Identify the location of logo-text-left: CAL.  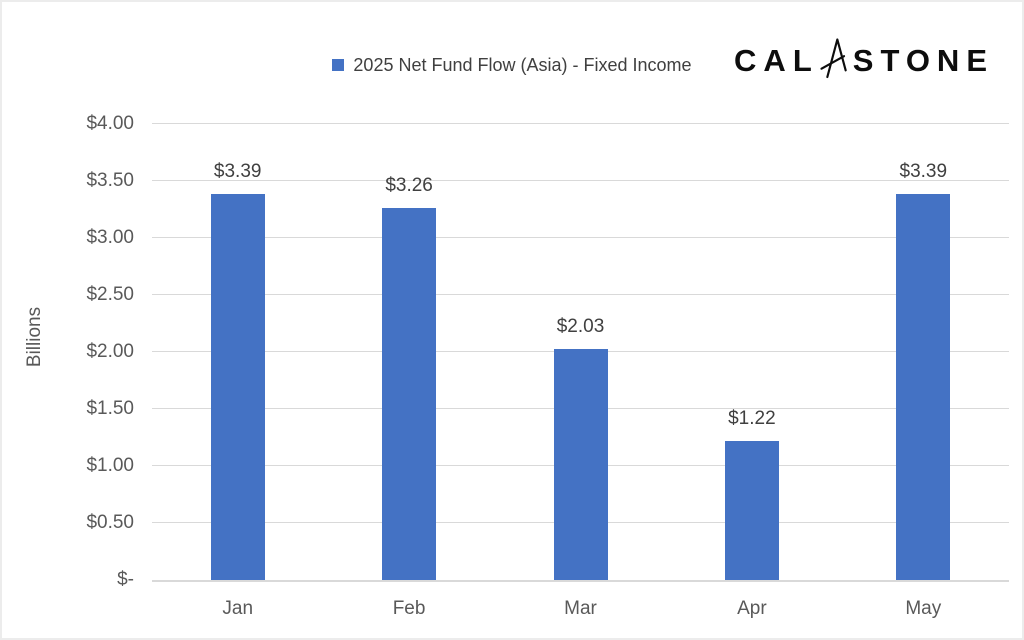
(776, 60).